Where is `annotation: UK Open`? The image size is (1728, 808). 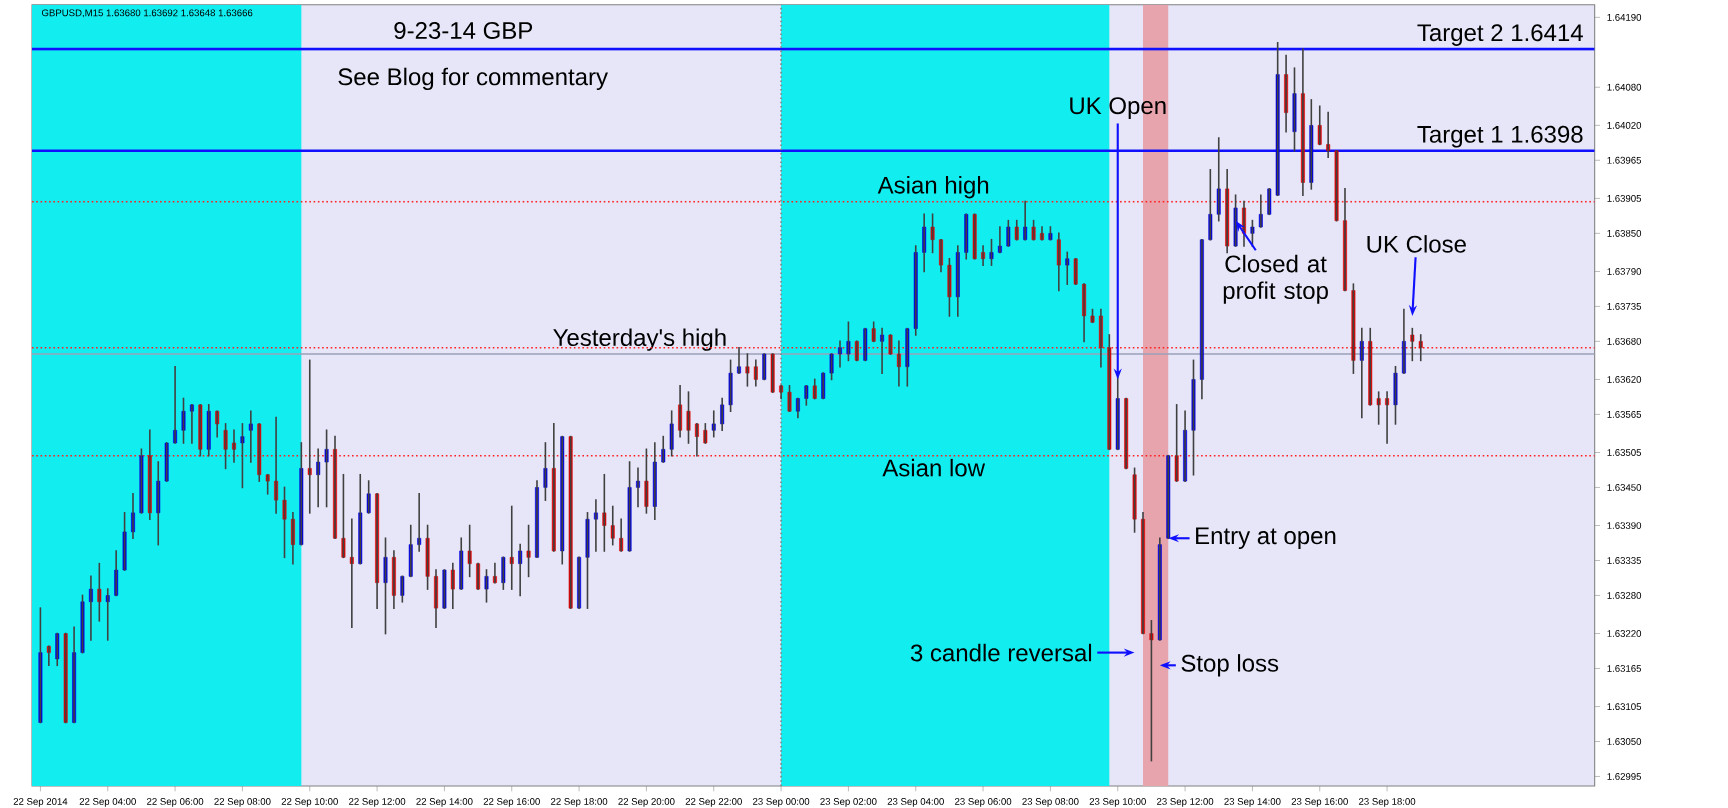 annotation: UK Open is located at coordinates (1118, 108).